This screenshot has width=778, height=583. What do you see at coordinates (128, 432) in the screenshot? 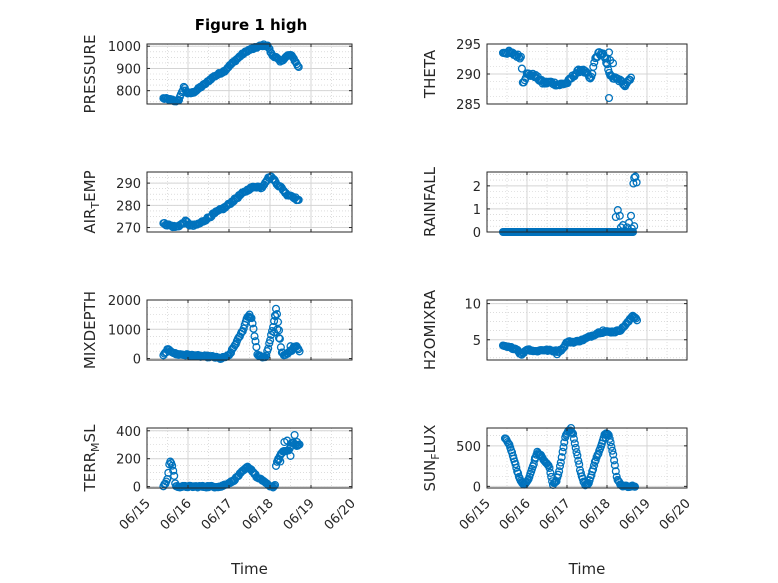
I see `y-tick-label: 400` at bounding box center [128, 432].